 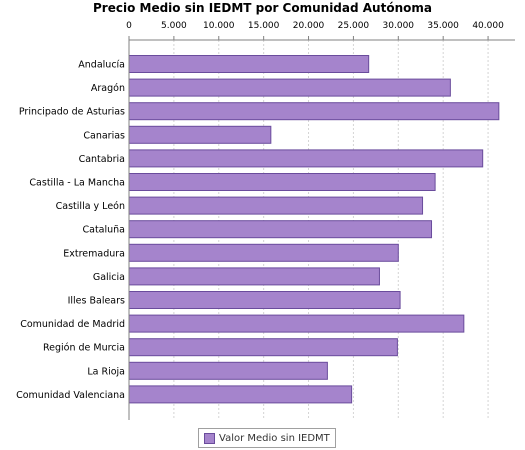 I want to click on category-label: Cantabria, so click(x=102, y=159).